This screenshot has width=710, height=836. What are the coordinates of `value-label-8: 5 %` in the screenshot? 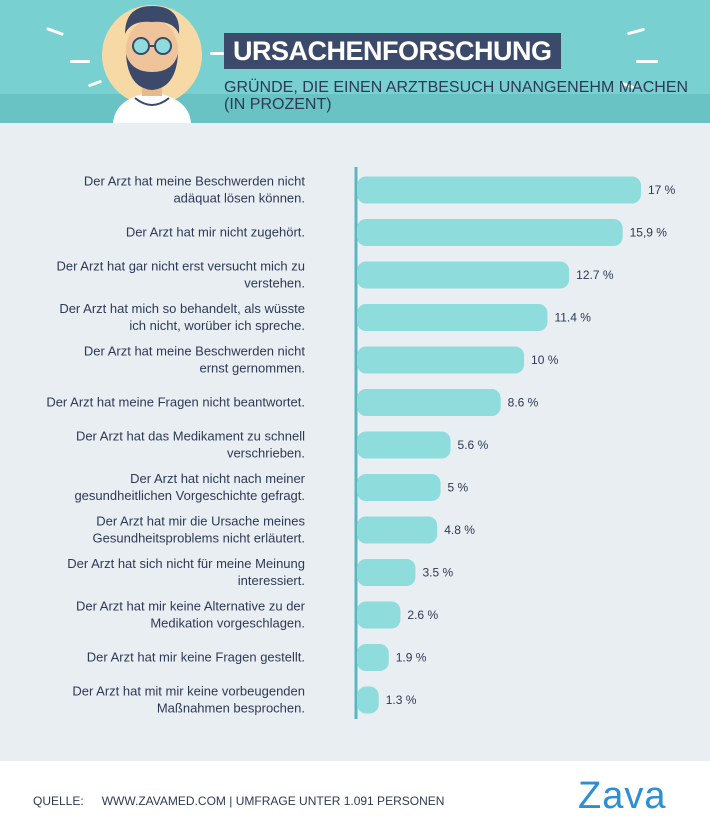 It's located at (458, 488).